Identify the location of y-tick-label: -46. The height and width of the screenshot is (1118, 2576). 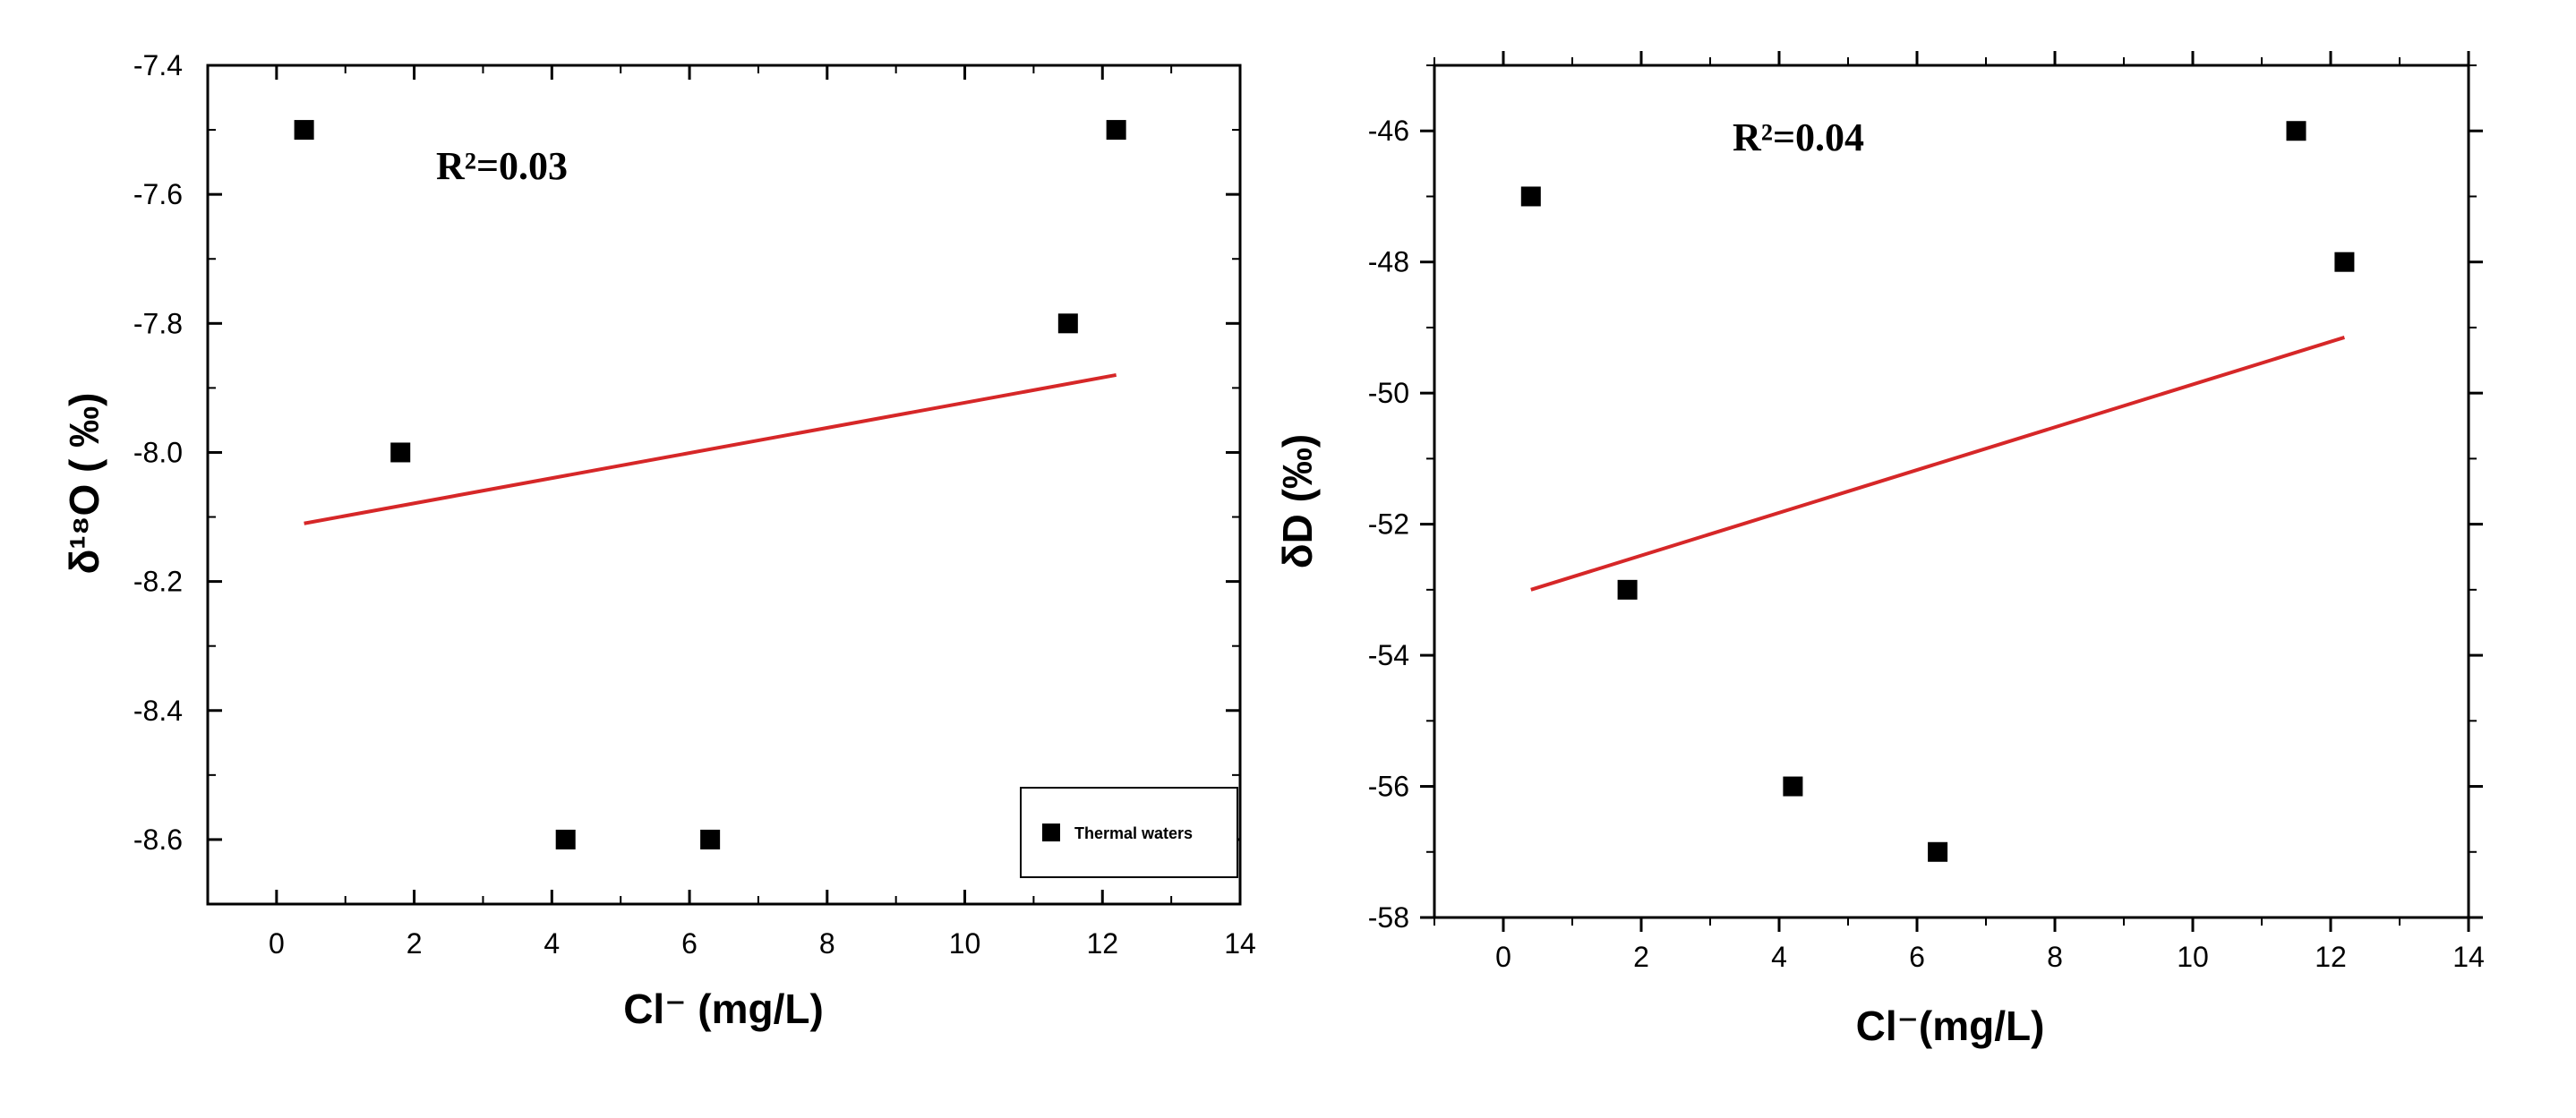
(1389, 131).